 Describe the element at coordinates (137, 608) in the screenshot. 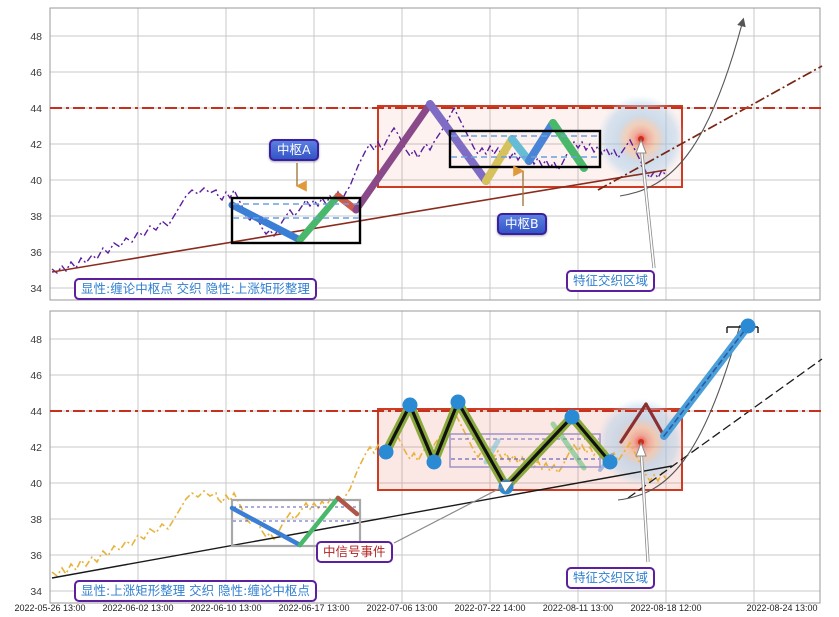

I see `x-tick: 2022-06-02 13:00` at that location.